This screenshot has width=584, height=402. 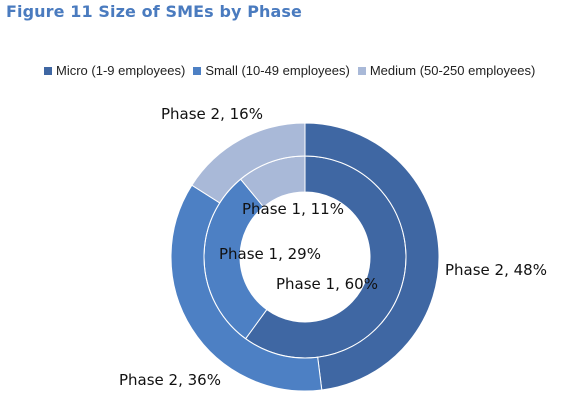 I want to click on legend-item-micro: Micro (1-9 employees), so click(x=114, y=70).